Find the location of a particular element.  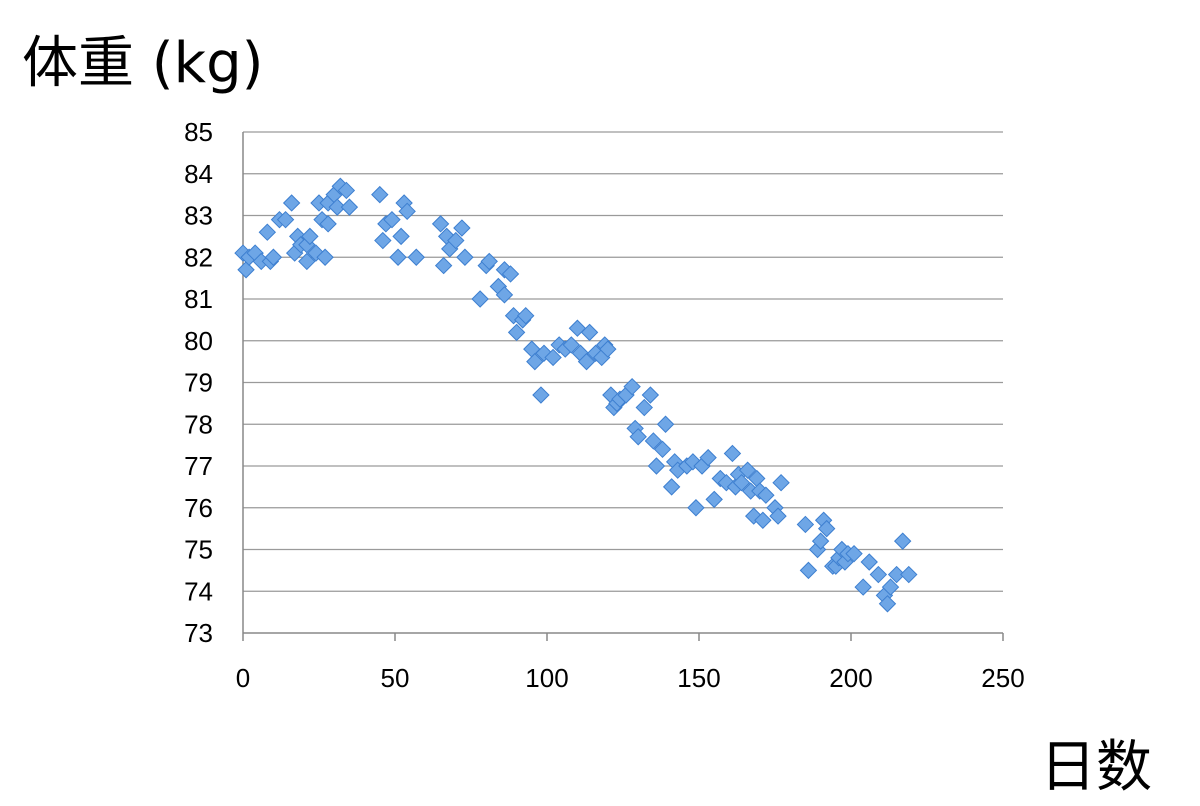

y-tick-label: 85 is located at coordinates (198, 132).